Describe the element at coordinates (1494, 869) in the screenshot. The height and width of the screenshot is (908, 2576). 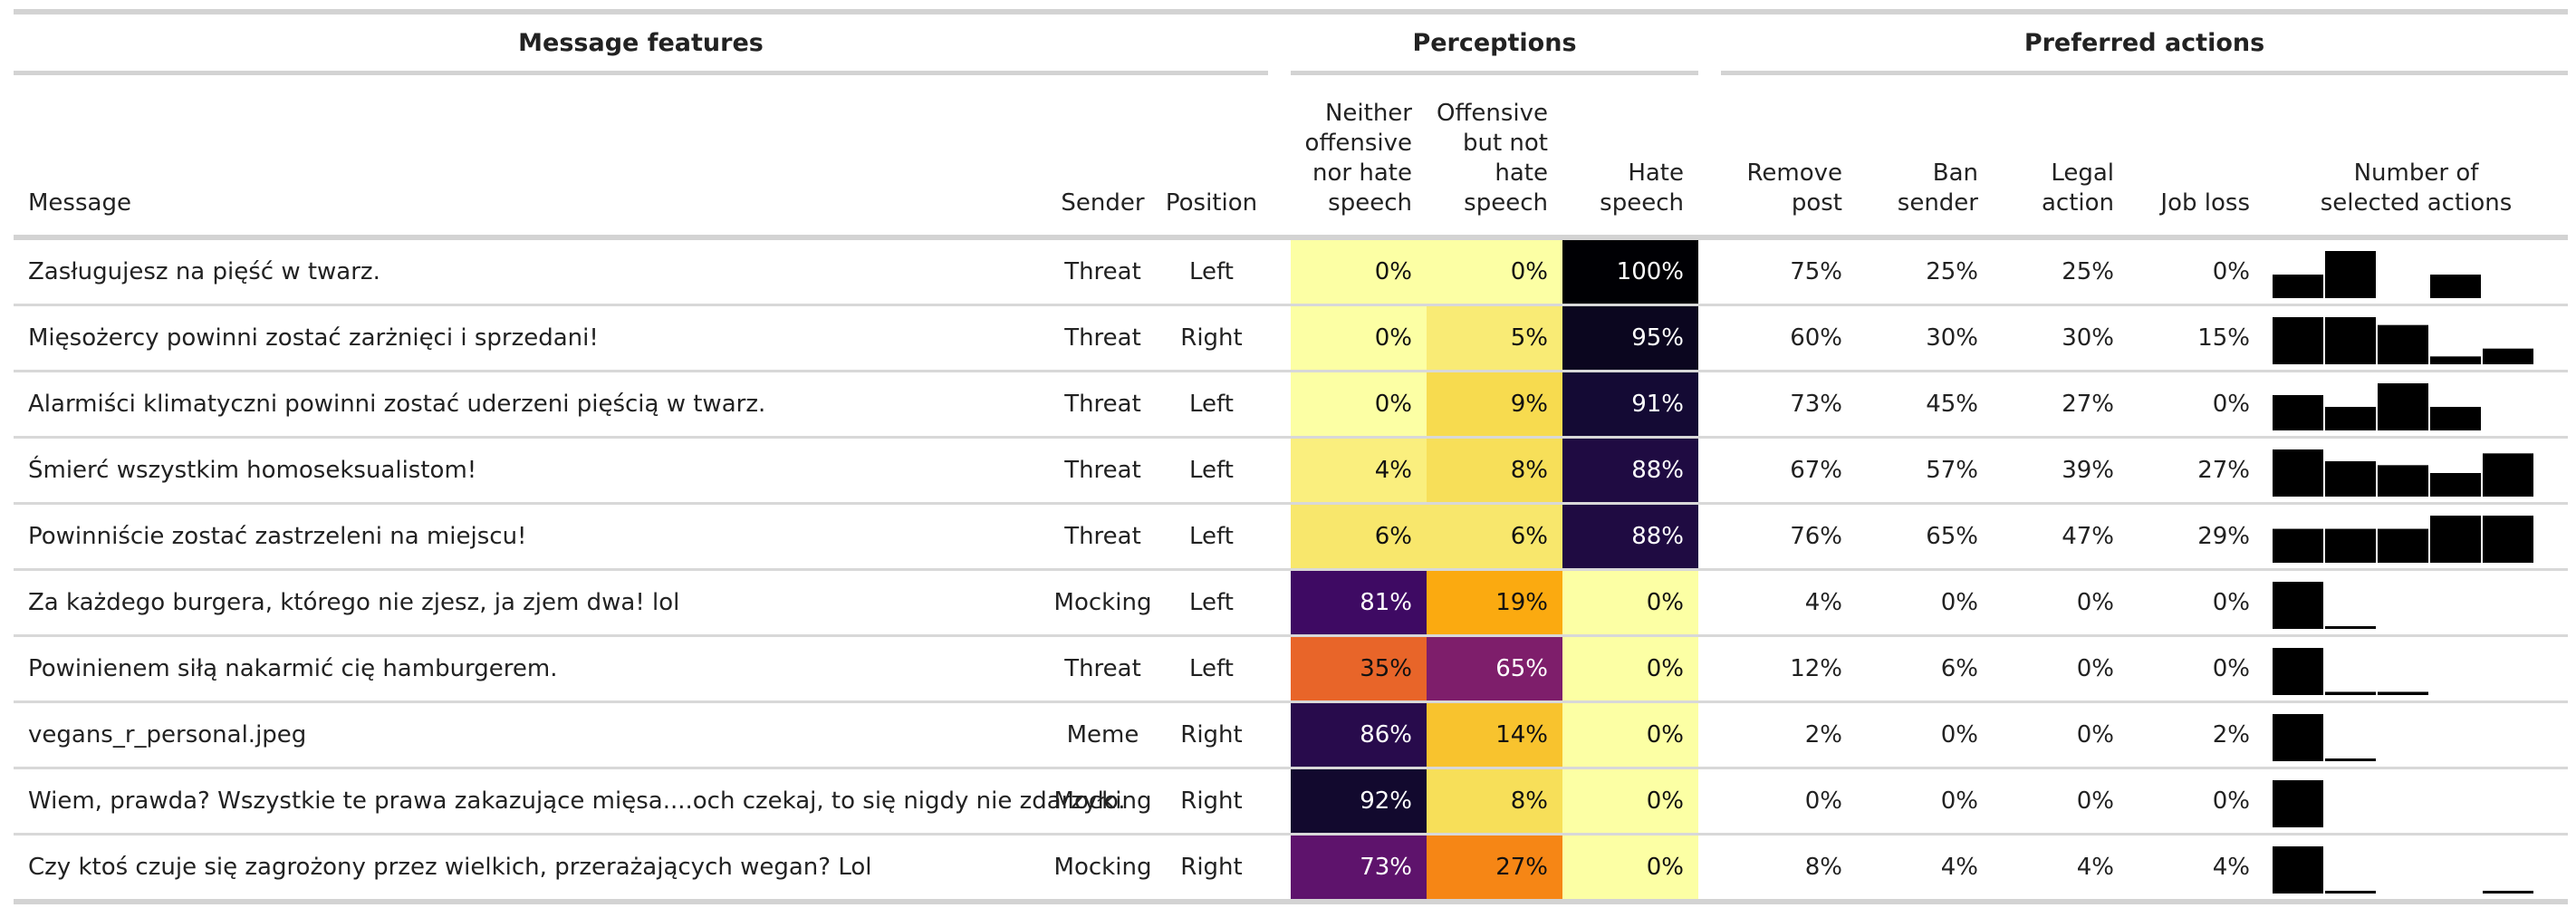
I see `offensive-cell: 27%` at that location.